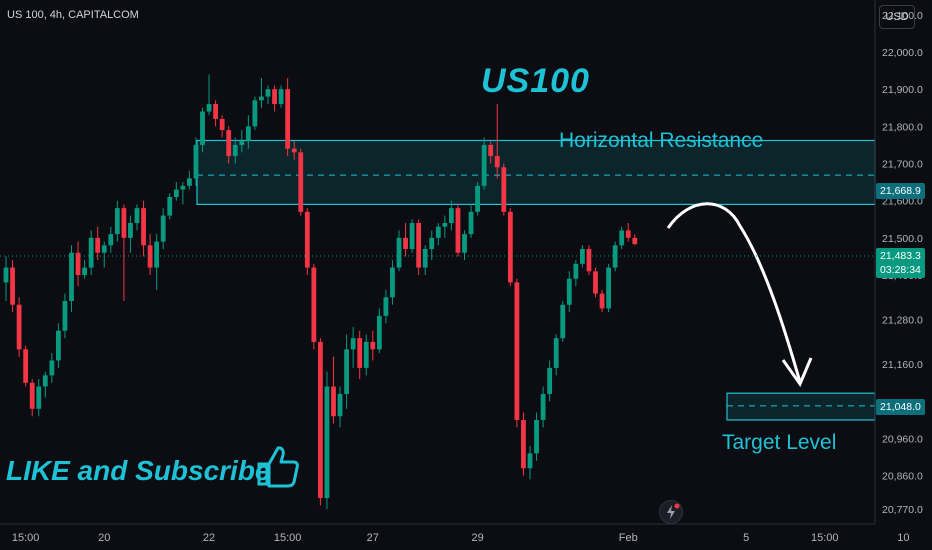 The height and width of the screenshot is (550, 932). Describe the element at coordinates (535, 81) in the screenshot. I see `chart-title-annotation: US100` at that location.